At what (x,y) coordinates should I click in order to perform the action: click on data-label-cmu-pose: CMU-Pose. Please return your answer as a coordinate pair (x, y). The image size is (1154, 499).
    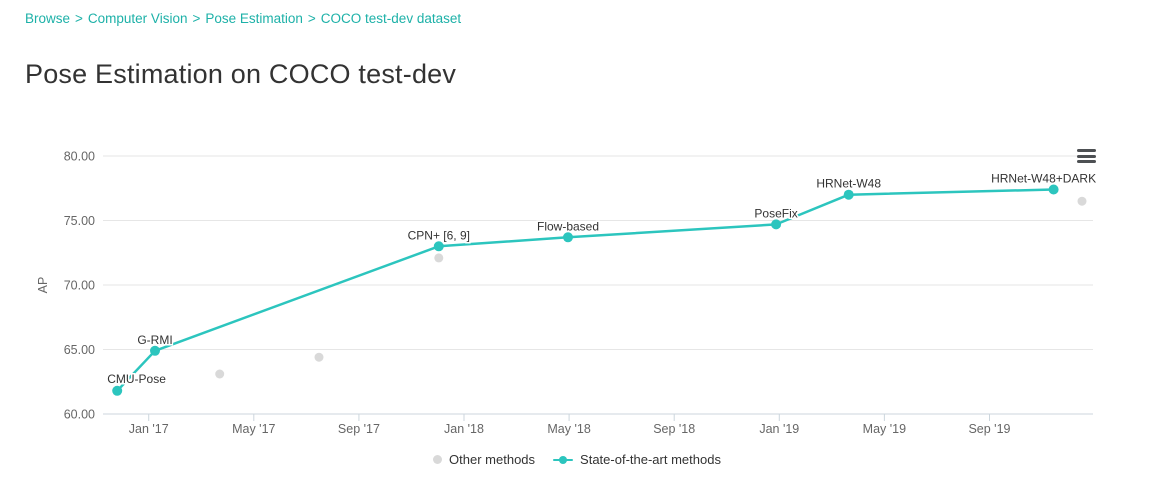
    Looking at the image, I should click on (136, 379).